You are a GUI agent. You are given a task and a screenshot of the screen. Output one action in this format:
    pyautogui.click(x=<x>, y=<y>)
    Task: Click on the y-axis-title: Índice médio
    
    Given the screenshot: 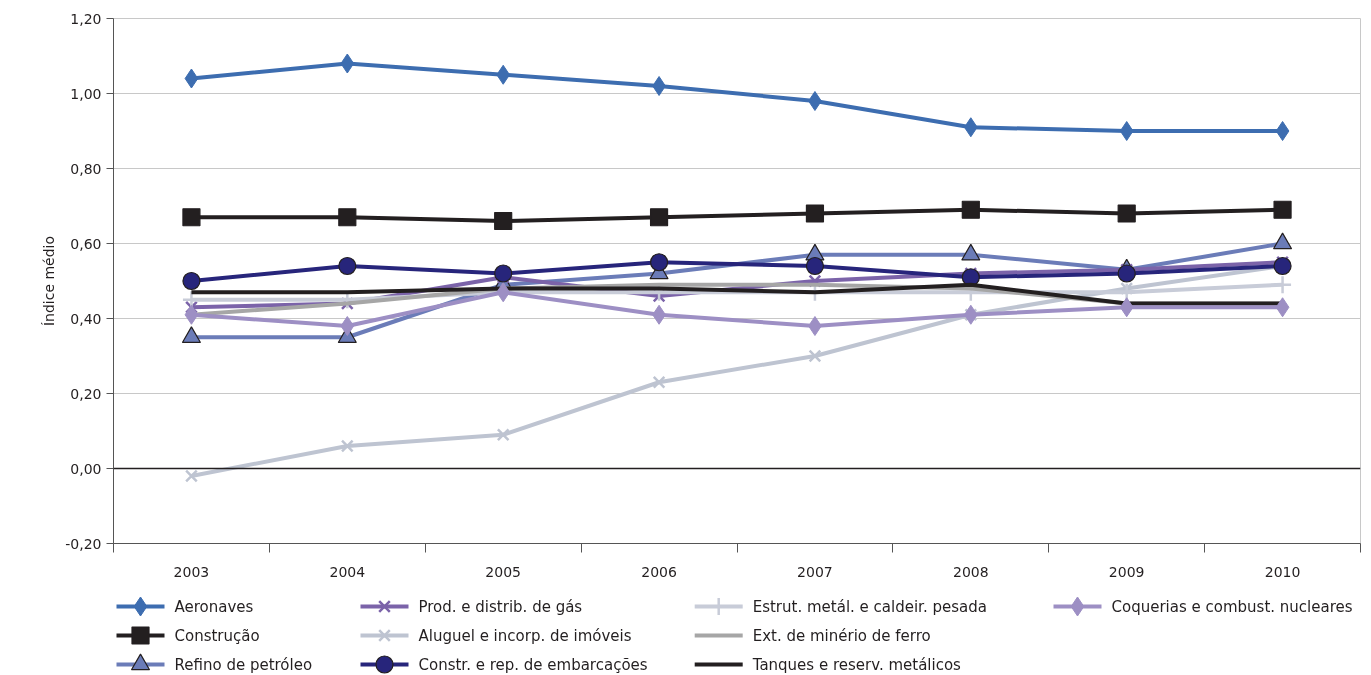 What is the action you would take?
    pyautogui.click(x=49, y=281)
    